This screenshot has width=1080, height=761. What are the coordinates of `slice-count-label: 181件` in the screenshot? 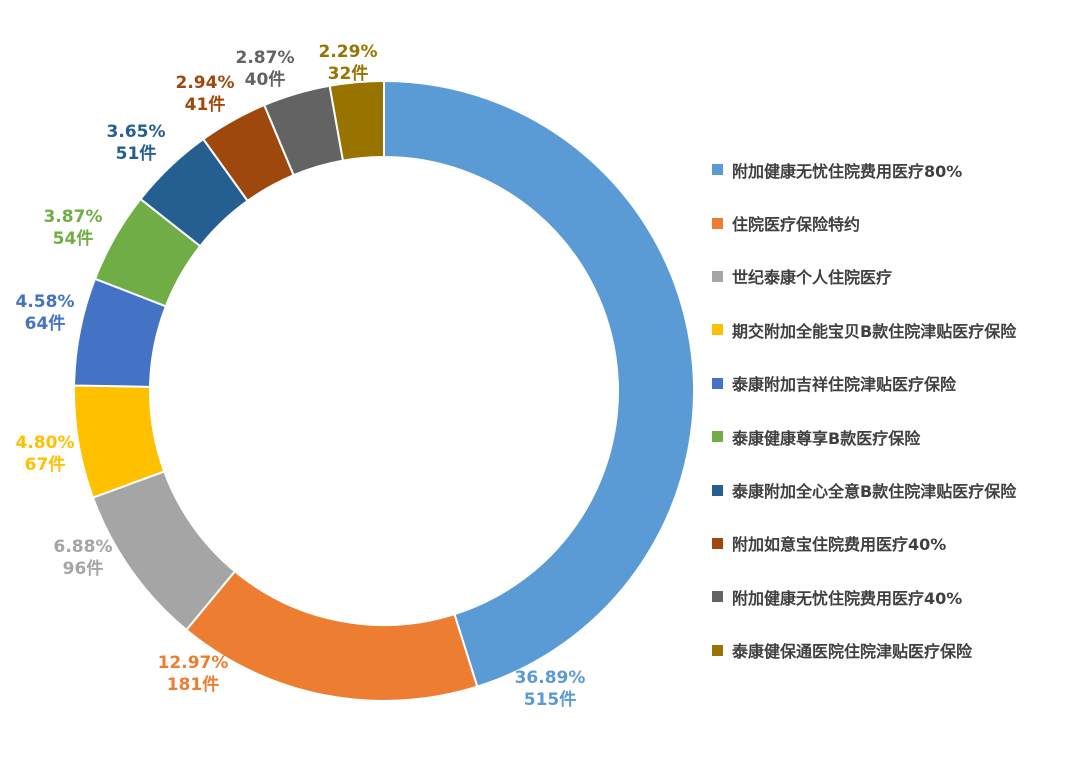 It's located at (193, 684).